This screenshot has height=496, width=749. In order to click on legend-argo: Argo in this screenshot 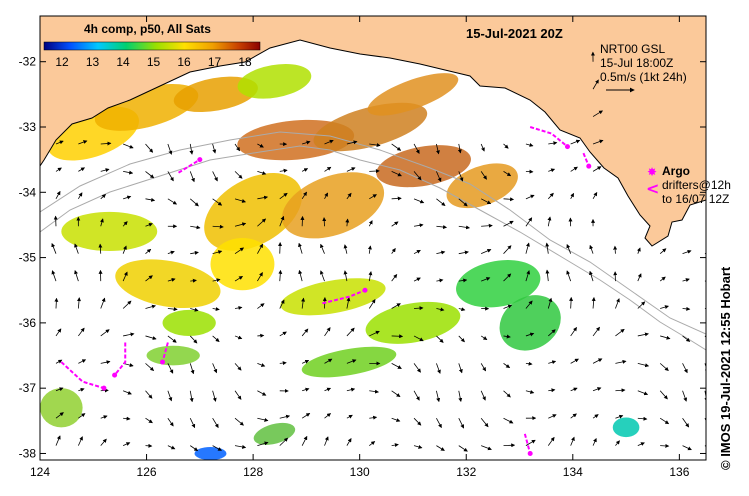, I will do `click(676, 171)`.